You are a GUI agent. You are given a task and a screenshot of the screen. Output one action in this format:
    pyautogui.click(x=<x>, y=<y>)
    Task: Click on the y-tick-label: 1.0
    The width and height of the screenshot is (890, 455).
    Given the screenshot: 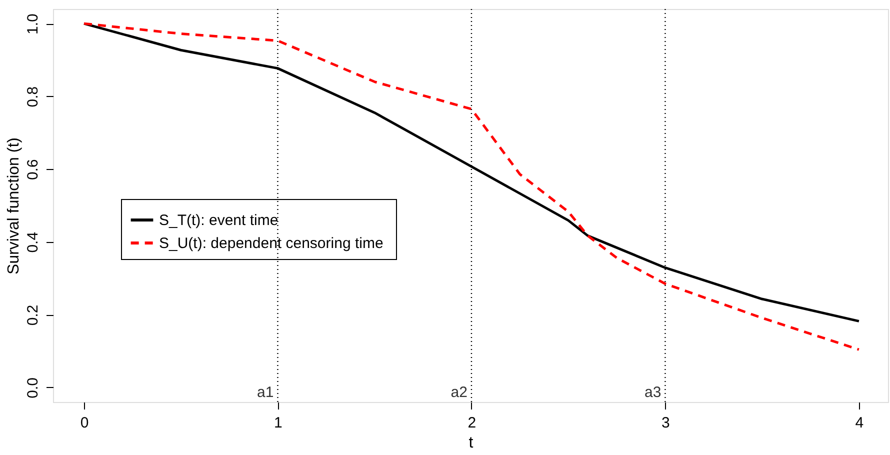 What is the action you would take?
    pyautogui.click(x=33, y=24)
    